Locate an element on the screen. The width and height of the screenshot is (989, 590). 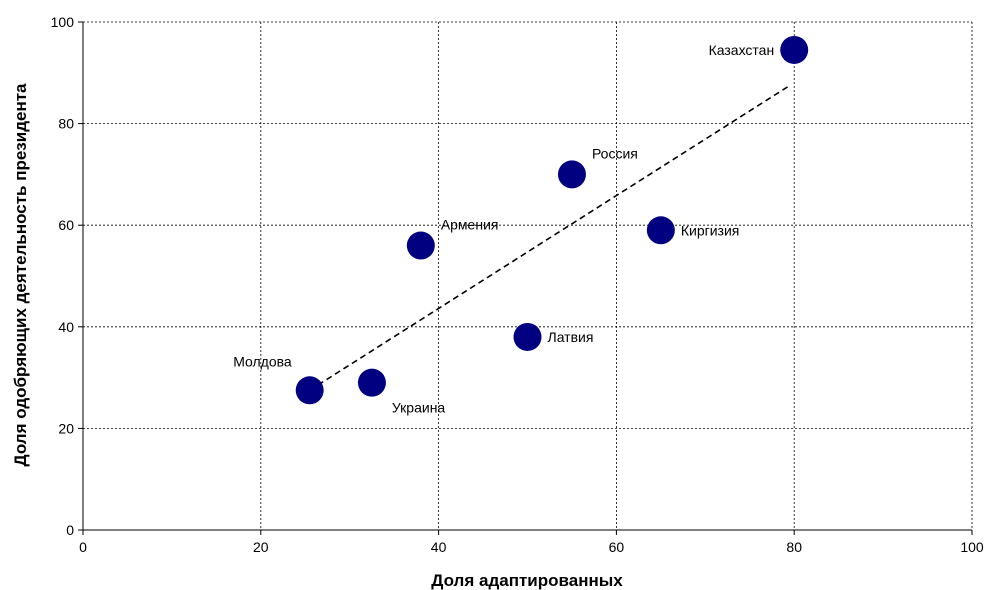
y-tick-label: 80 is located at coordinates (66, 124).